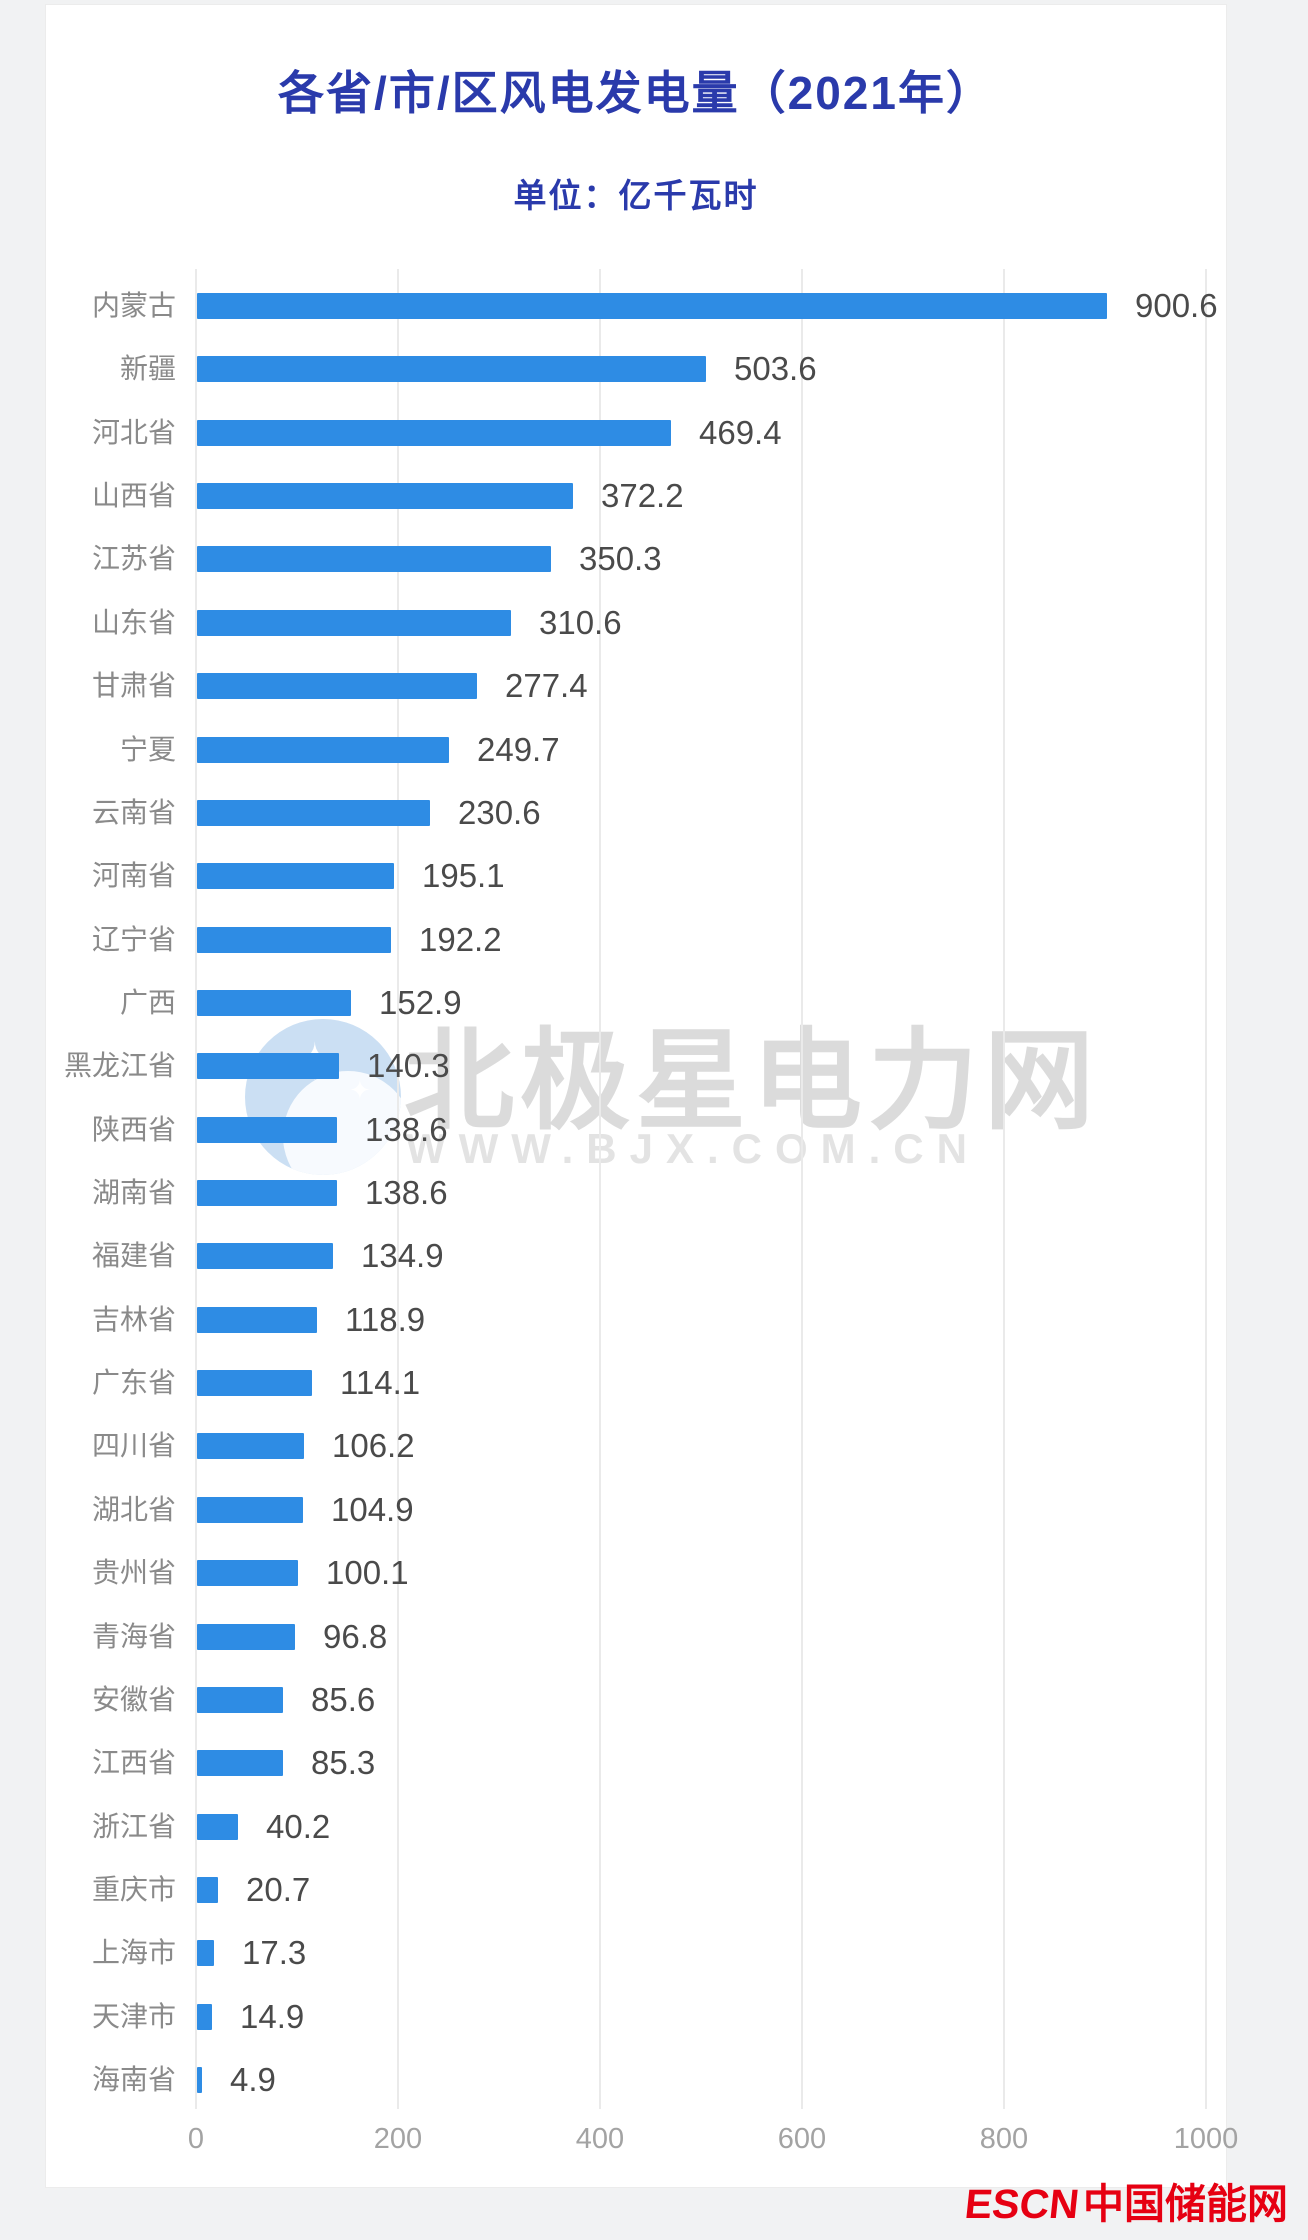 The height and width of the screenshot is (2240, 1308). Describe the element at coordinates (636, 306) in the screenshot. I see `bar-row: 内蒙古 900.6` at that location.